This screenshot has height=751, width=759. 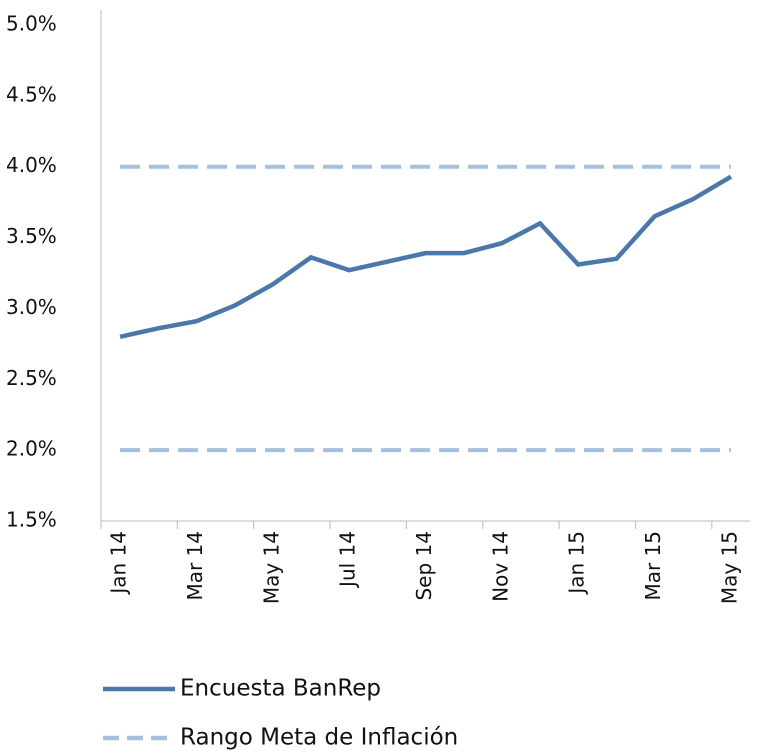 What do you see at coordinates (31, 94) in the screenshot?
I see `y-tick-label: 4.5%` at bounding box center [31, 94].